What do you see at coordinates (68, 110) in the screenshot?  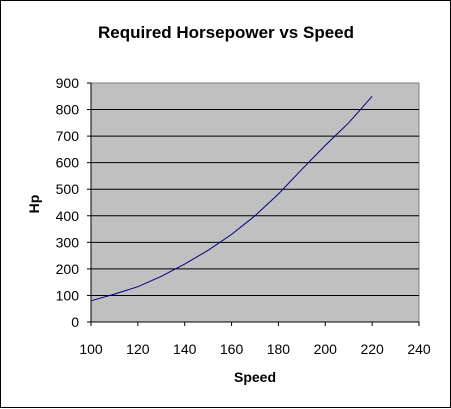 I see `y-tick-label: 800` at bounding box center [68, 110].